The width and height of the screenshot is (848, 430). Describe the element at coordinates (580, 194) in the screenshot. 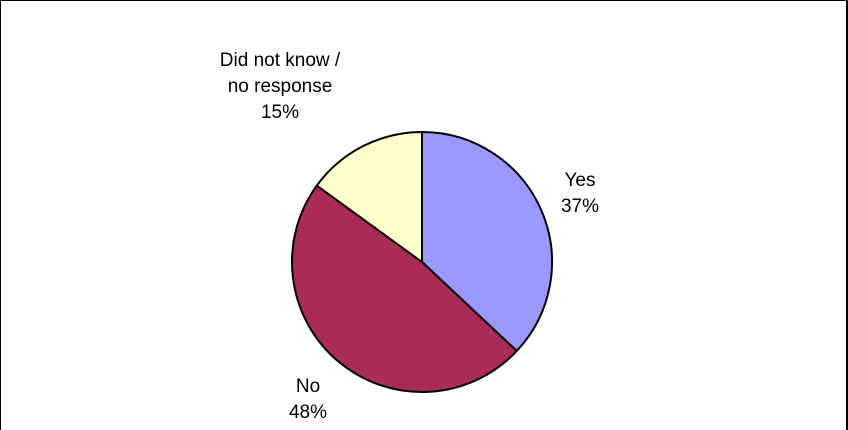

I see `slice-label-yes: Yes 37%` at that location.